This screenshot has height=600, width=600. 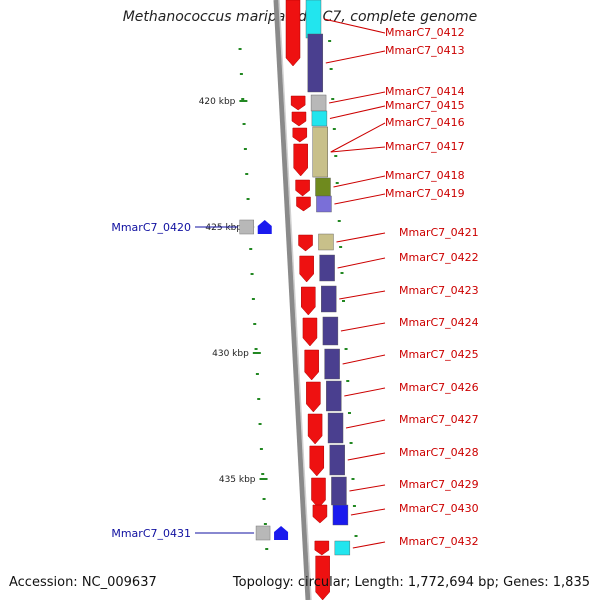 I want to click on gene-label-MmarC7_0416: MmarC7_0416, so click(x=425, y=122).